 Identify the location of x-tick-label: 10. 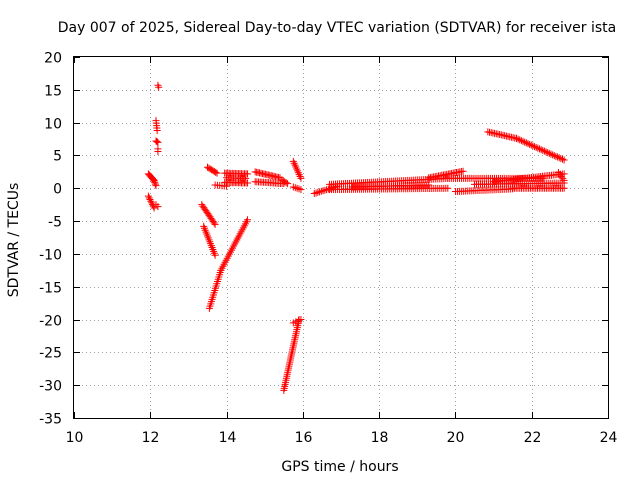
(75, 438).